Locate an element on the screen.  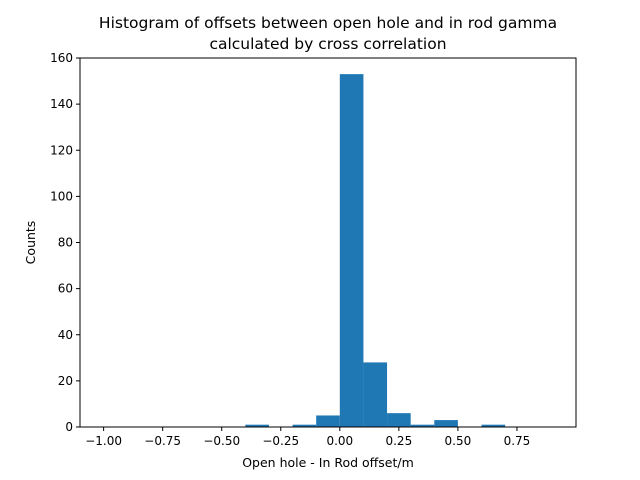
x-tick-label: −0.50 is located at coordinates (221, 441).